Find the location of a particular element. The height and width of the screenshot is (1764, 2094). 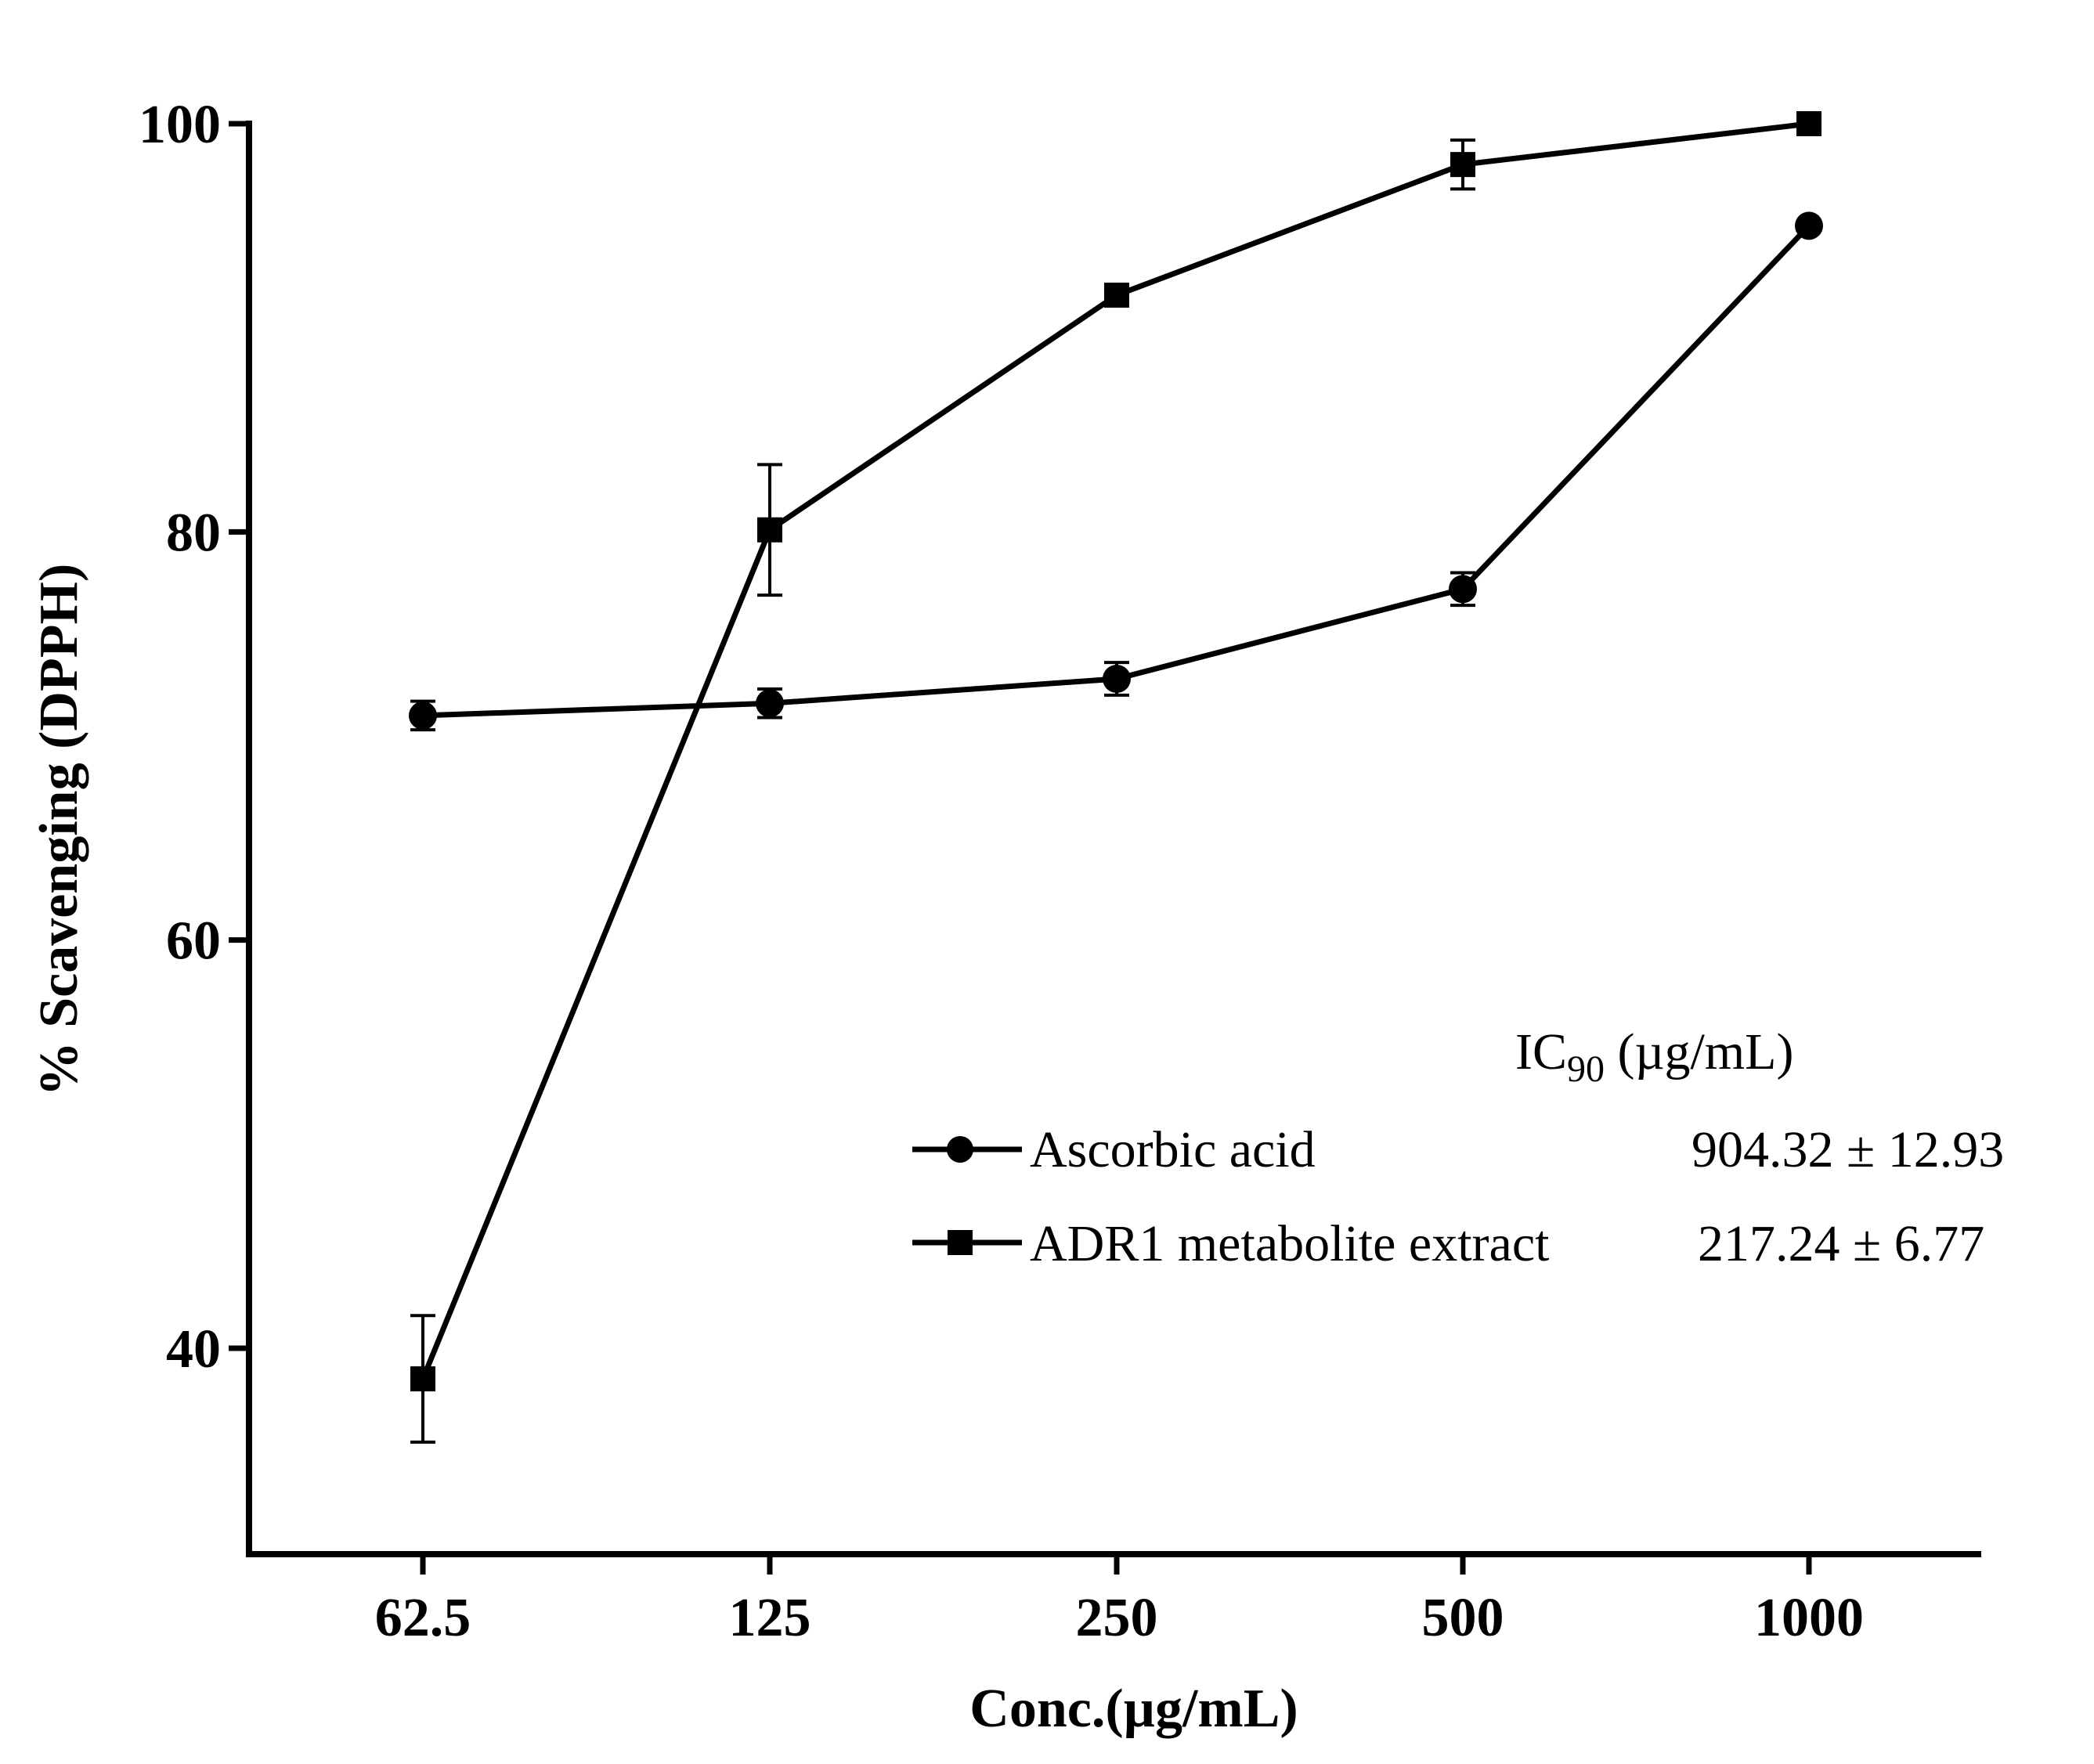

legend-label-ascorbic: Ascorbic acid is located at coordinates (1173, 1149).